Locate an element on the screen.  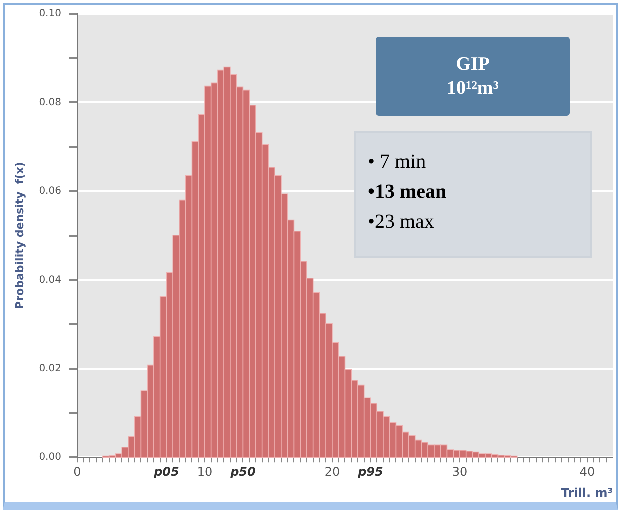
annotation: 10¹²m³ is located at coordinates (473, 88).